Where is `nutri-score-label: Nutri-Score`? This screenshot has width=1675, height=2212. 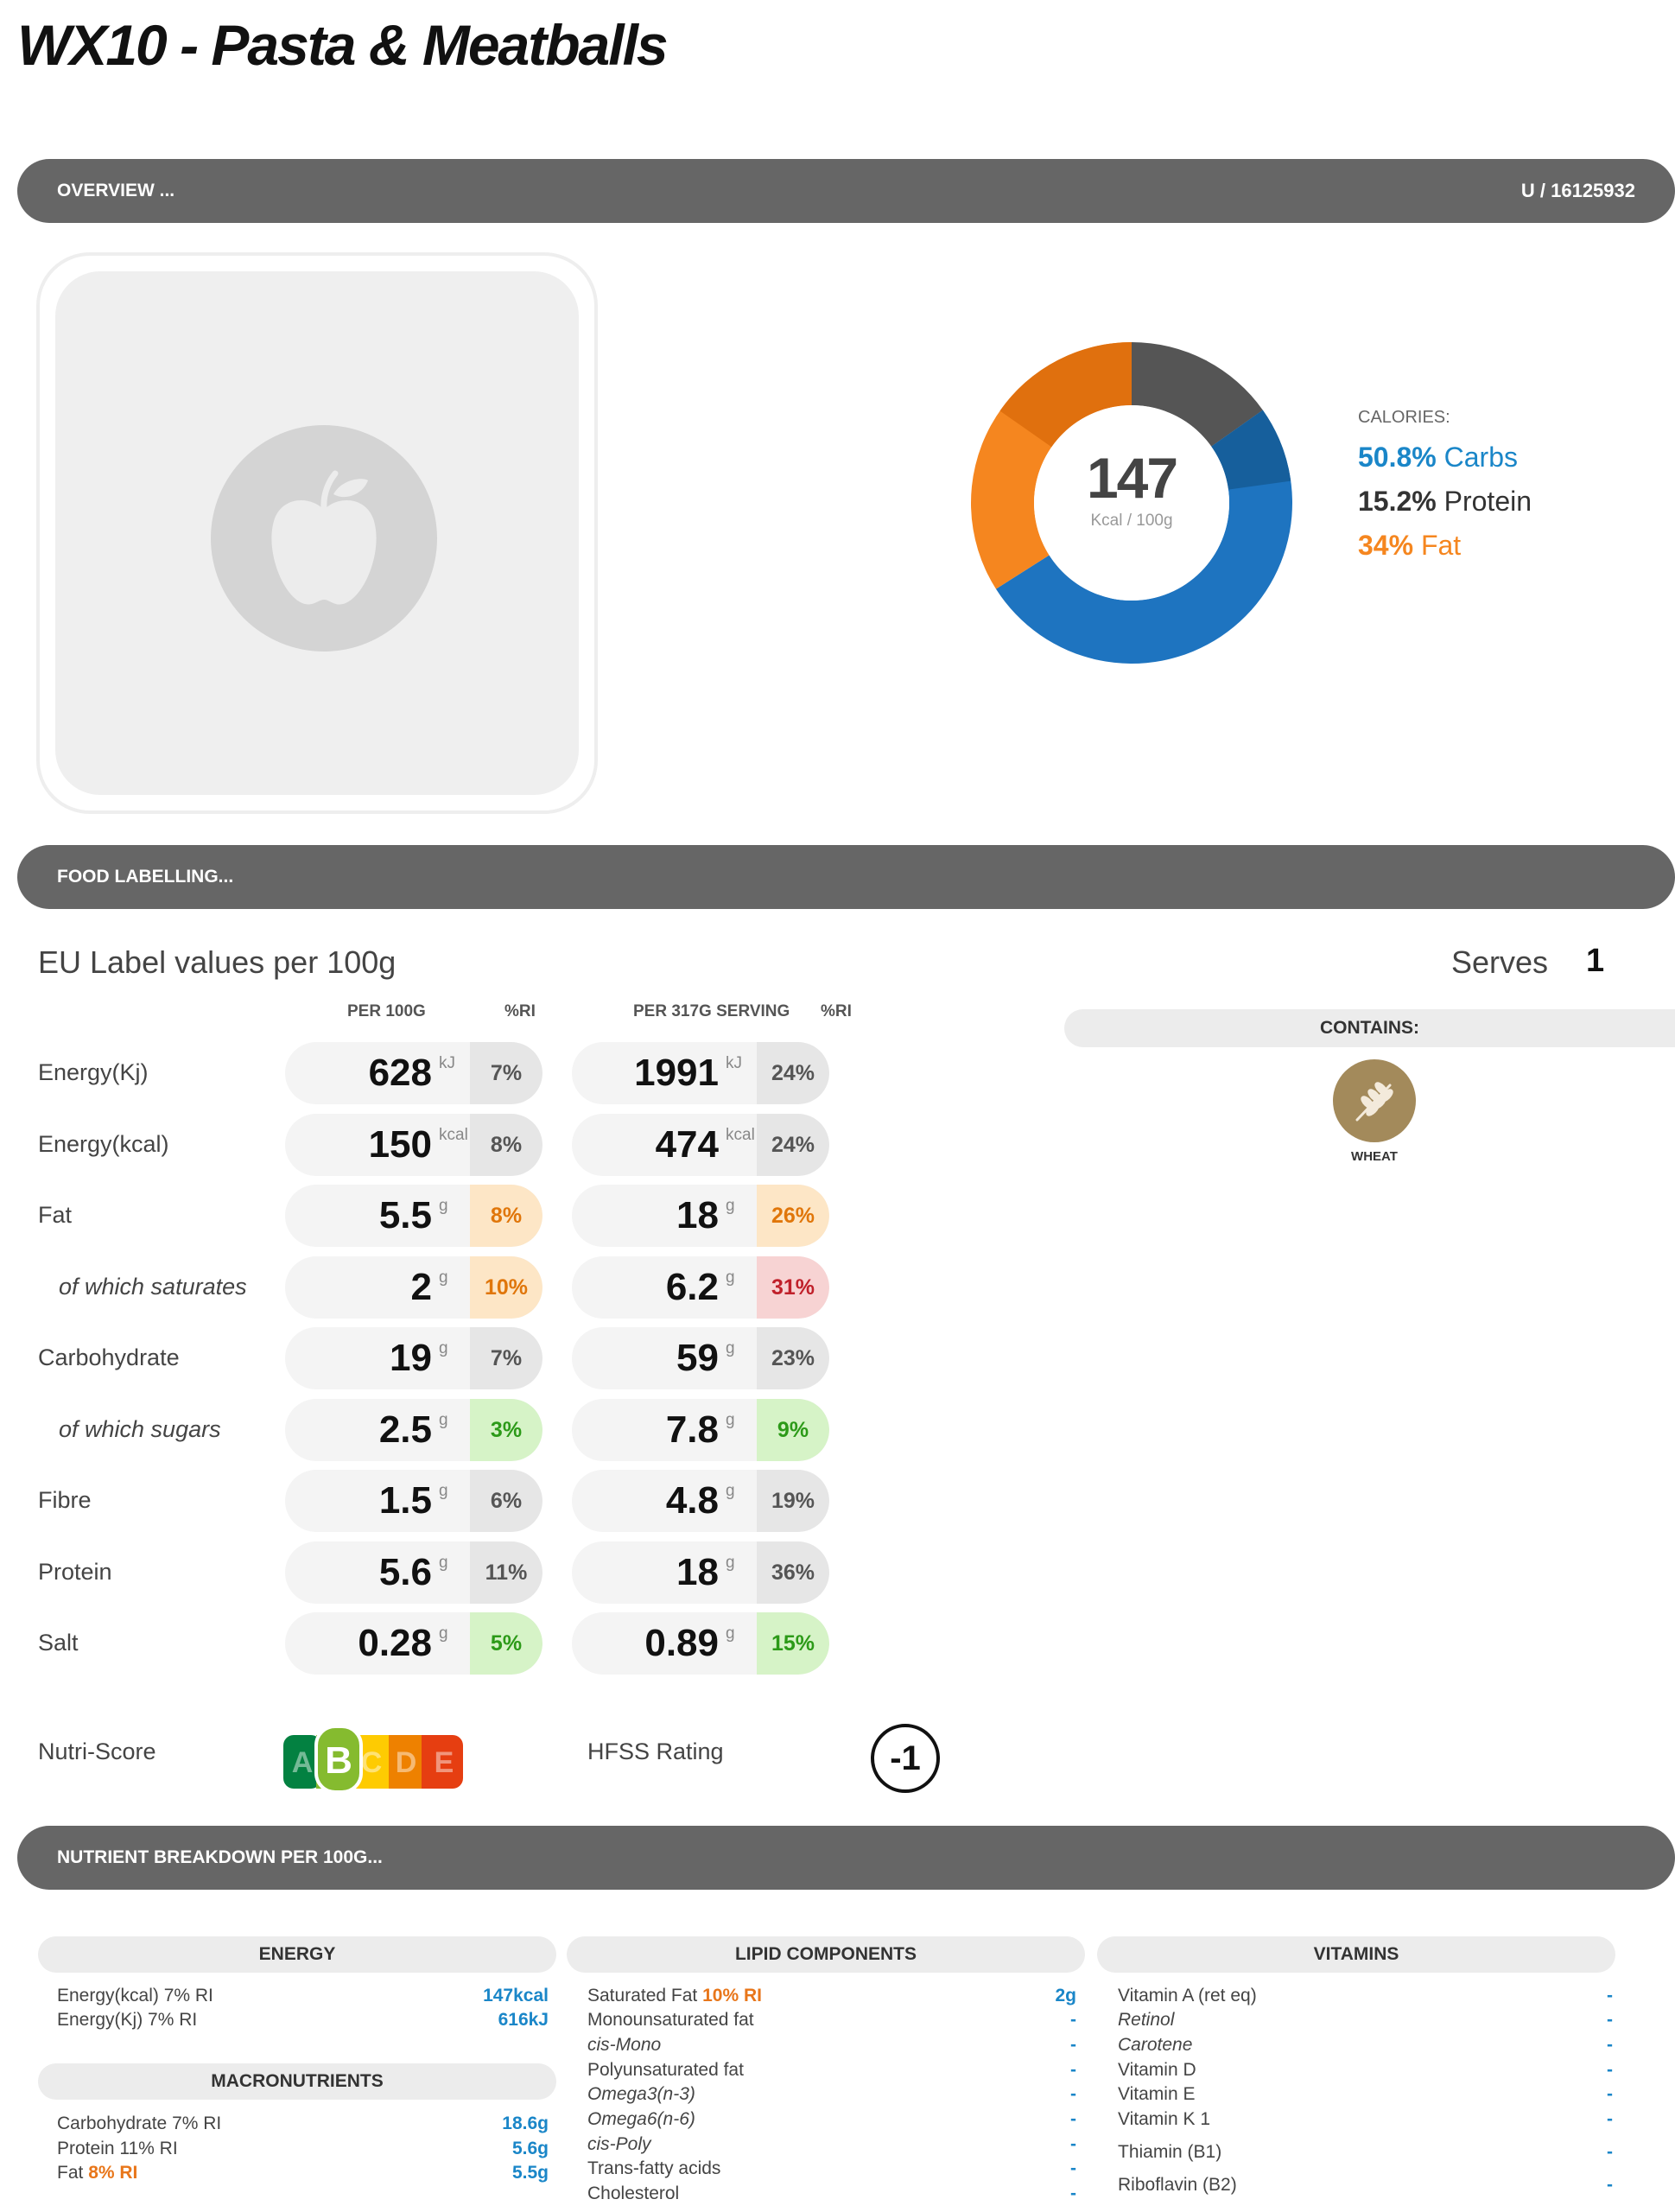 nutri-score-label: Nutri-Score is located at coordinates (97, 1751).